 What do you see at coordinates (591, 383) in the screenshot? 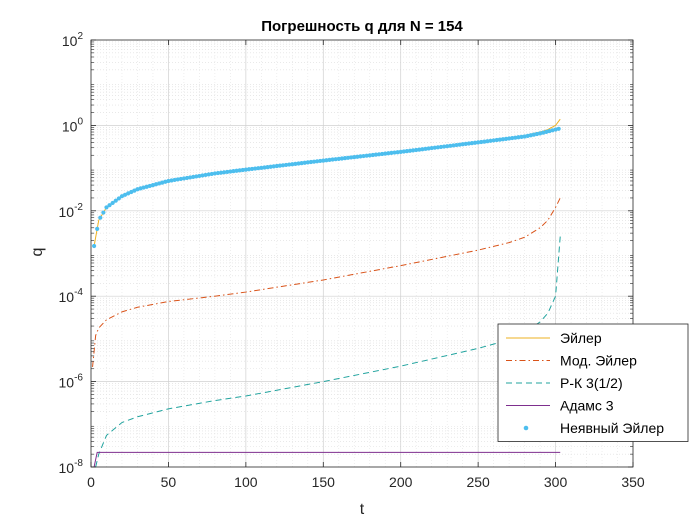
I see `legend-label: Р-К 3(1/2)` at bounding box center [591, 383].